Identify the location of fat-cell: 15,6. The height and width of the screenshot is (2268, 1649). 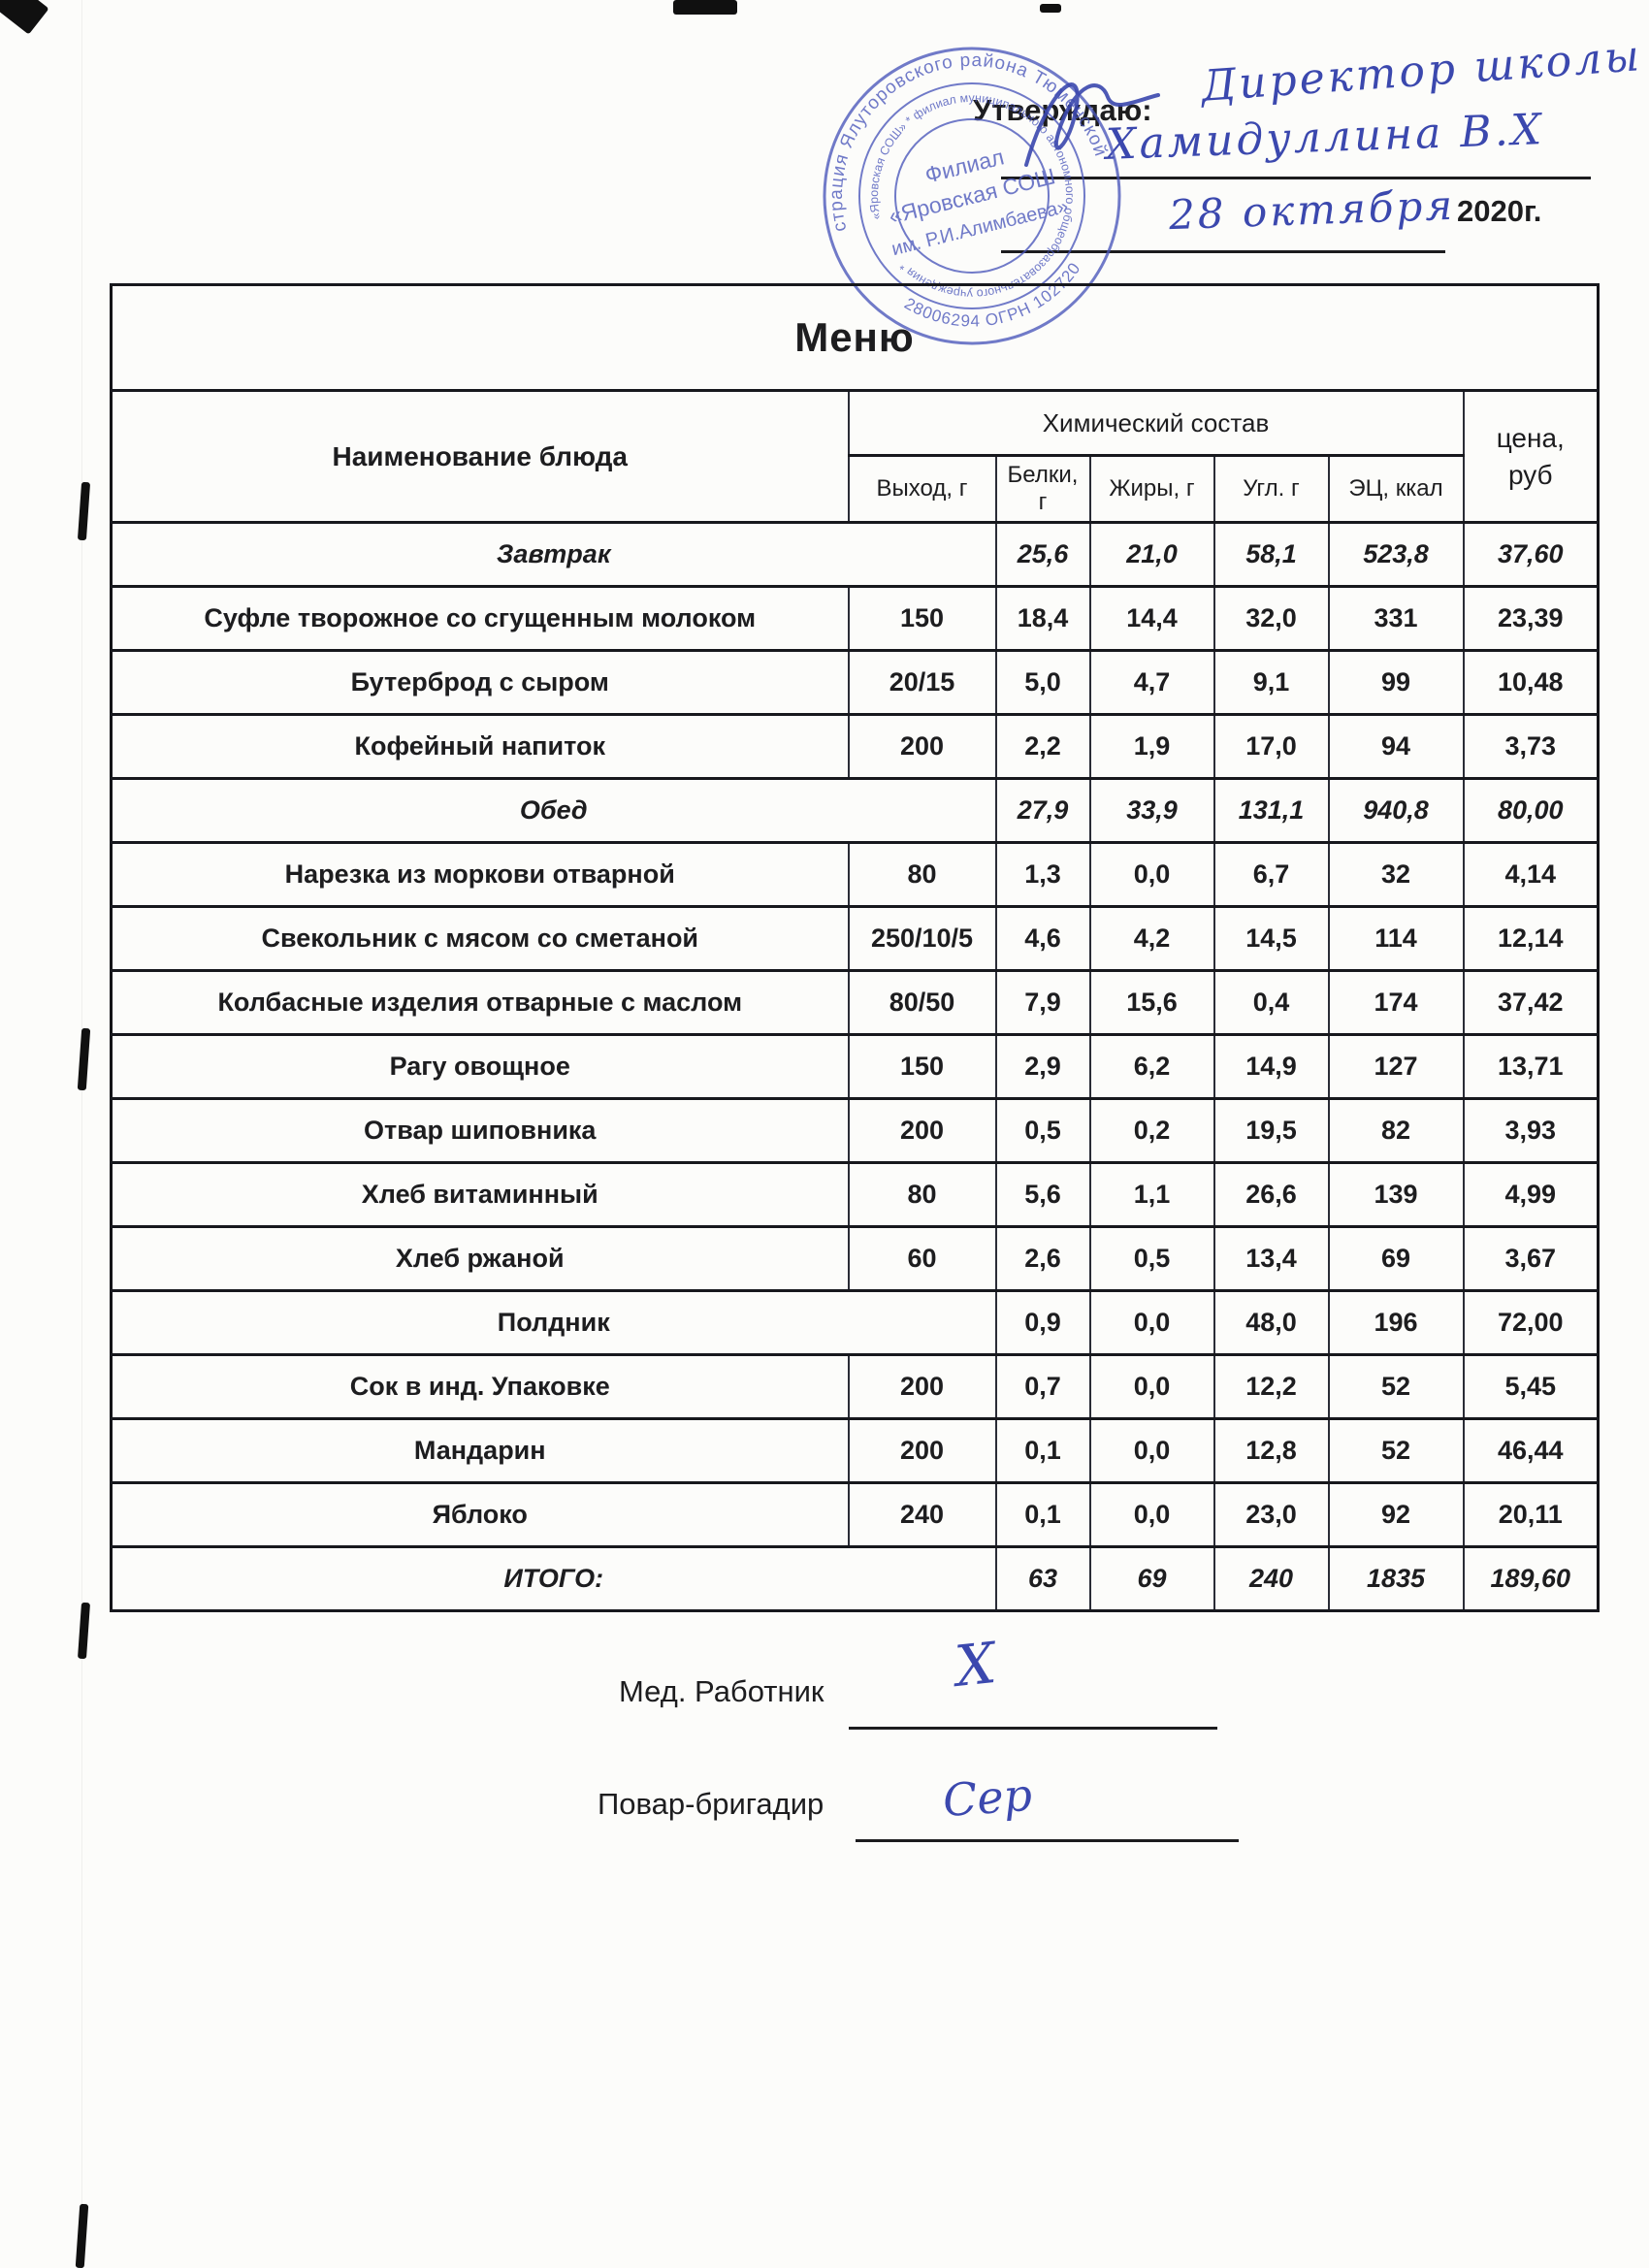
(1151, 1002).